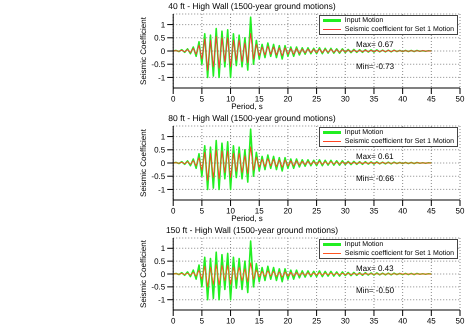  What do you see at coordinates (375, 66) in the screenshot?
I see `annotation: Min= -0.73` at bounding box center [375, 66].